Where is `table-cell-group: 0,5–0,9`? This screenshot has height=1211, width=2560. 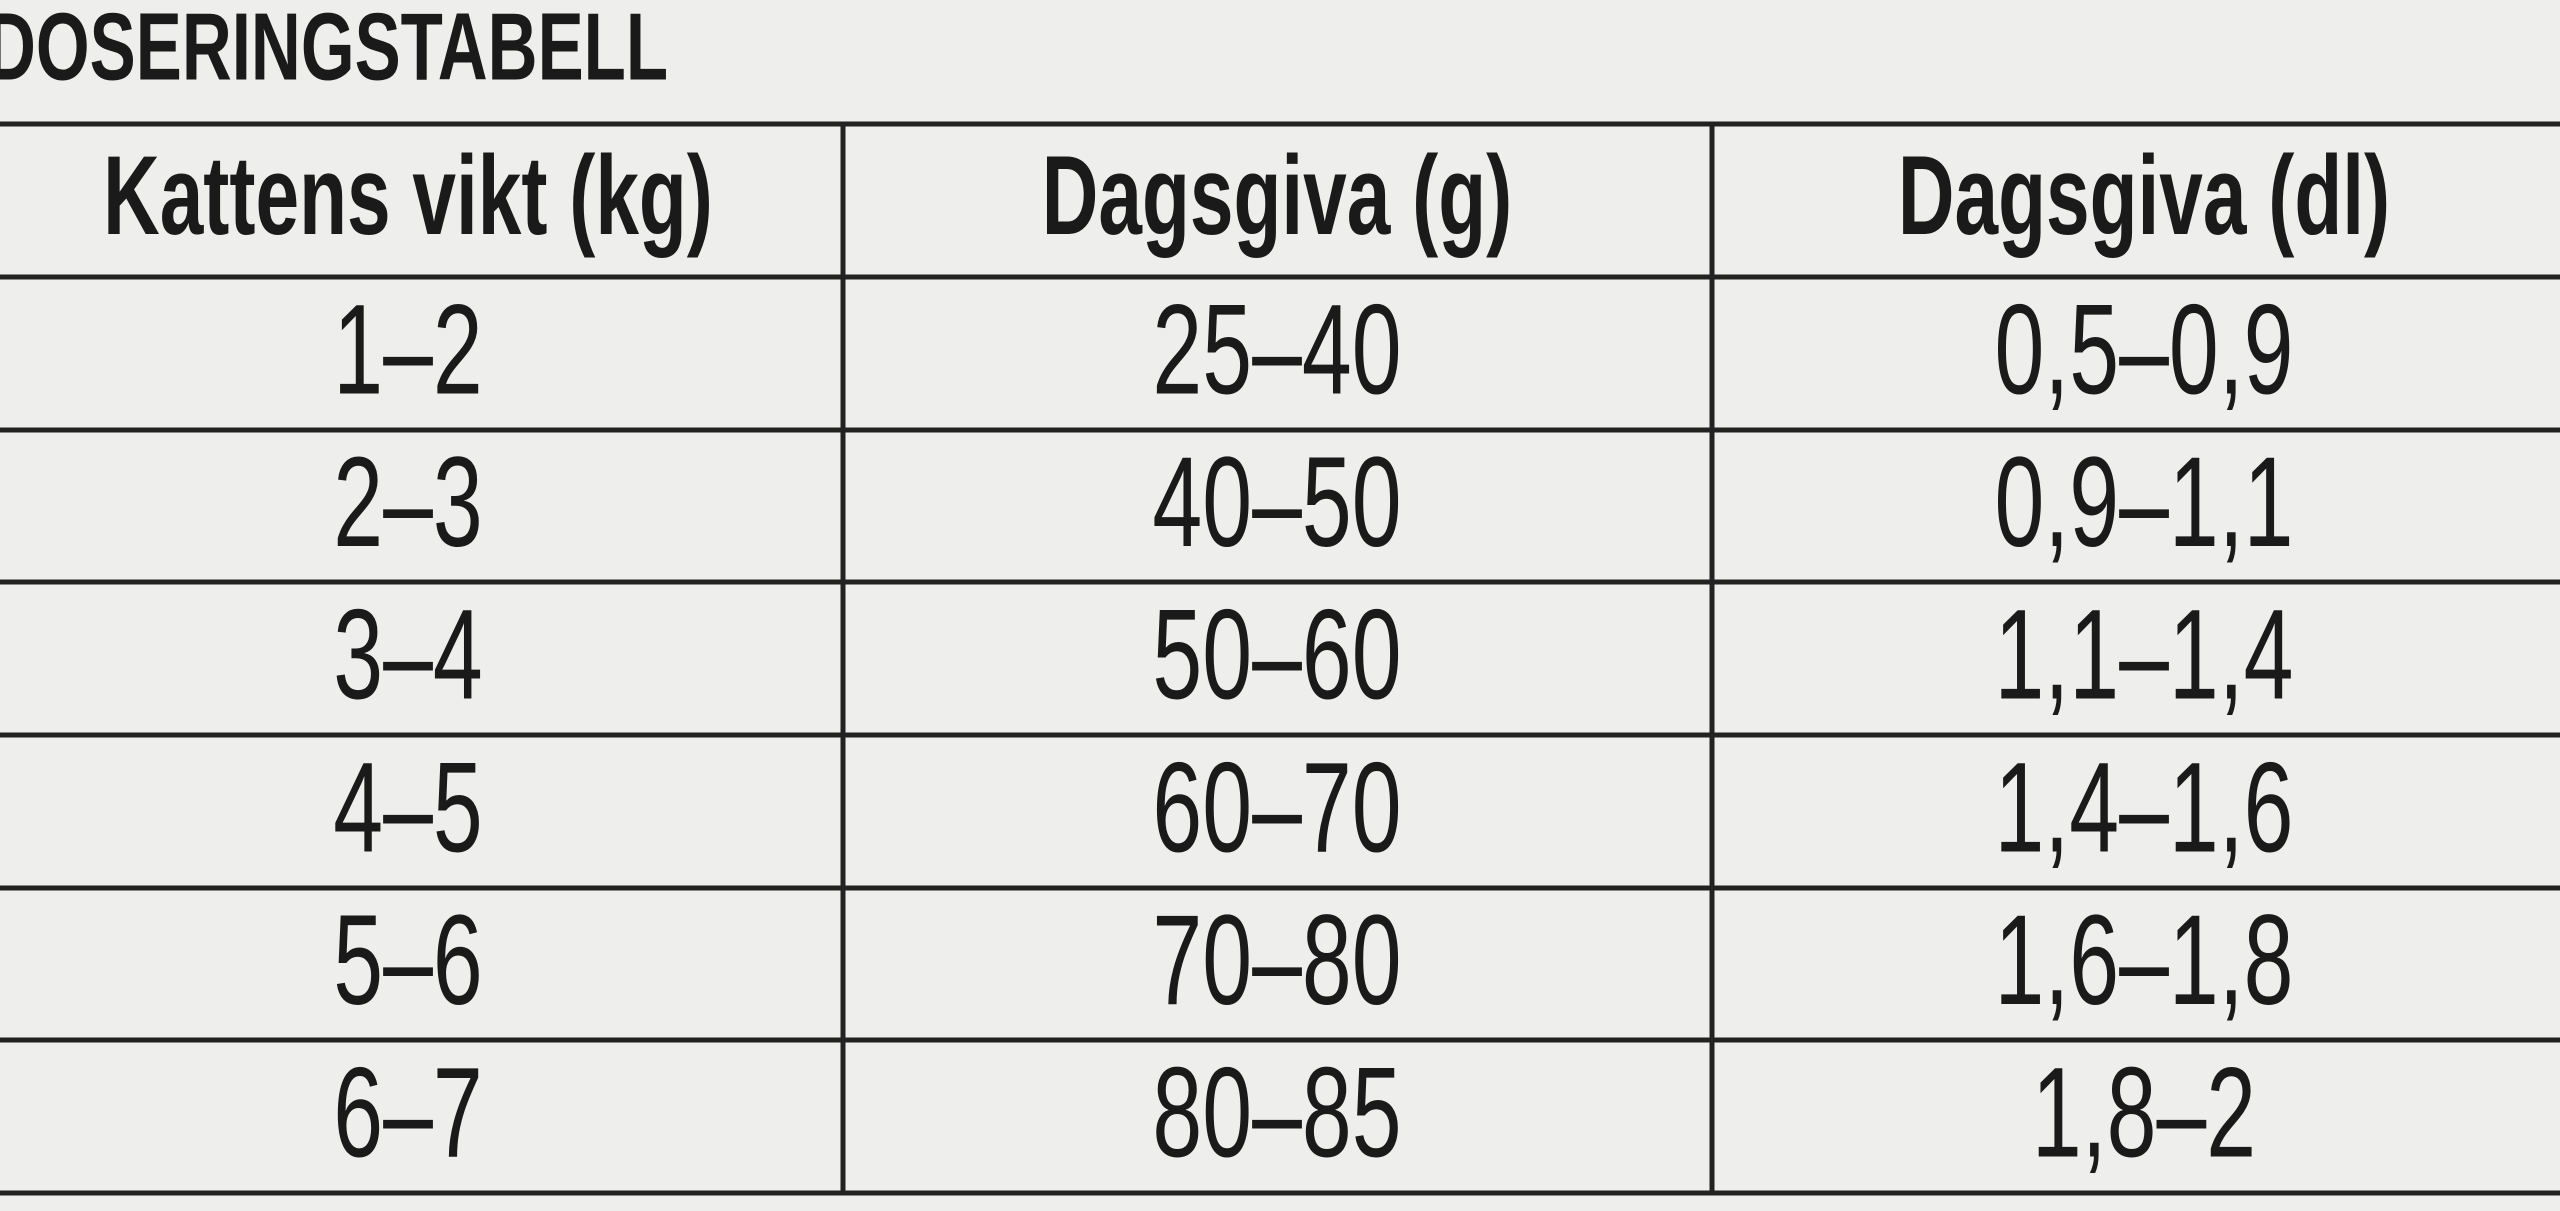 table-cell-group: 0,5–0,9 is located at coordinates (2144, 350).